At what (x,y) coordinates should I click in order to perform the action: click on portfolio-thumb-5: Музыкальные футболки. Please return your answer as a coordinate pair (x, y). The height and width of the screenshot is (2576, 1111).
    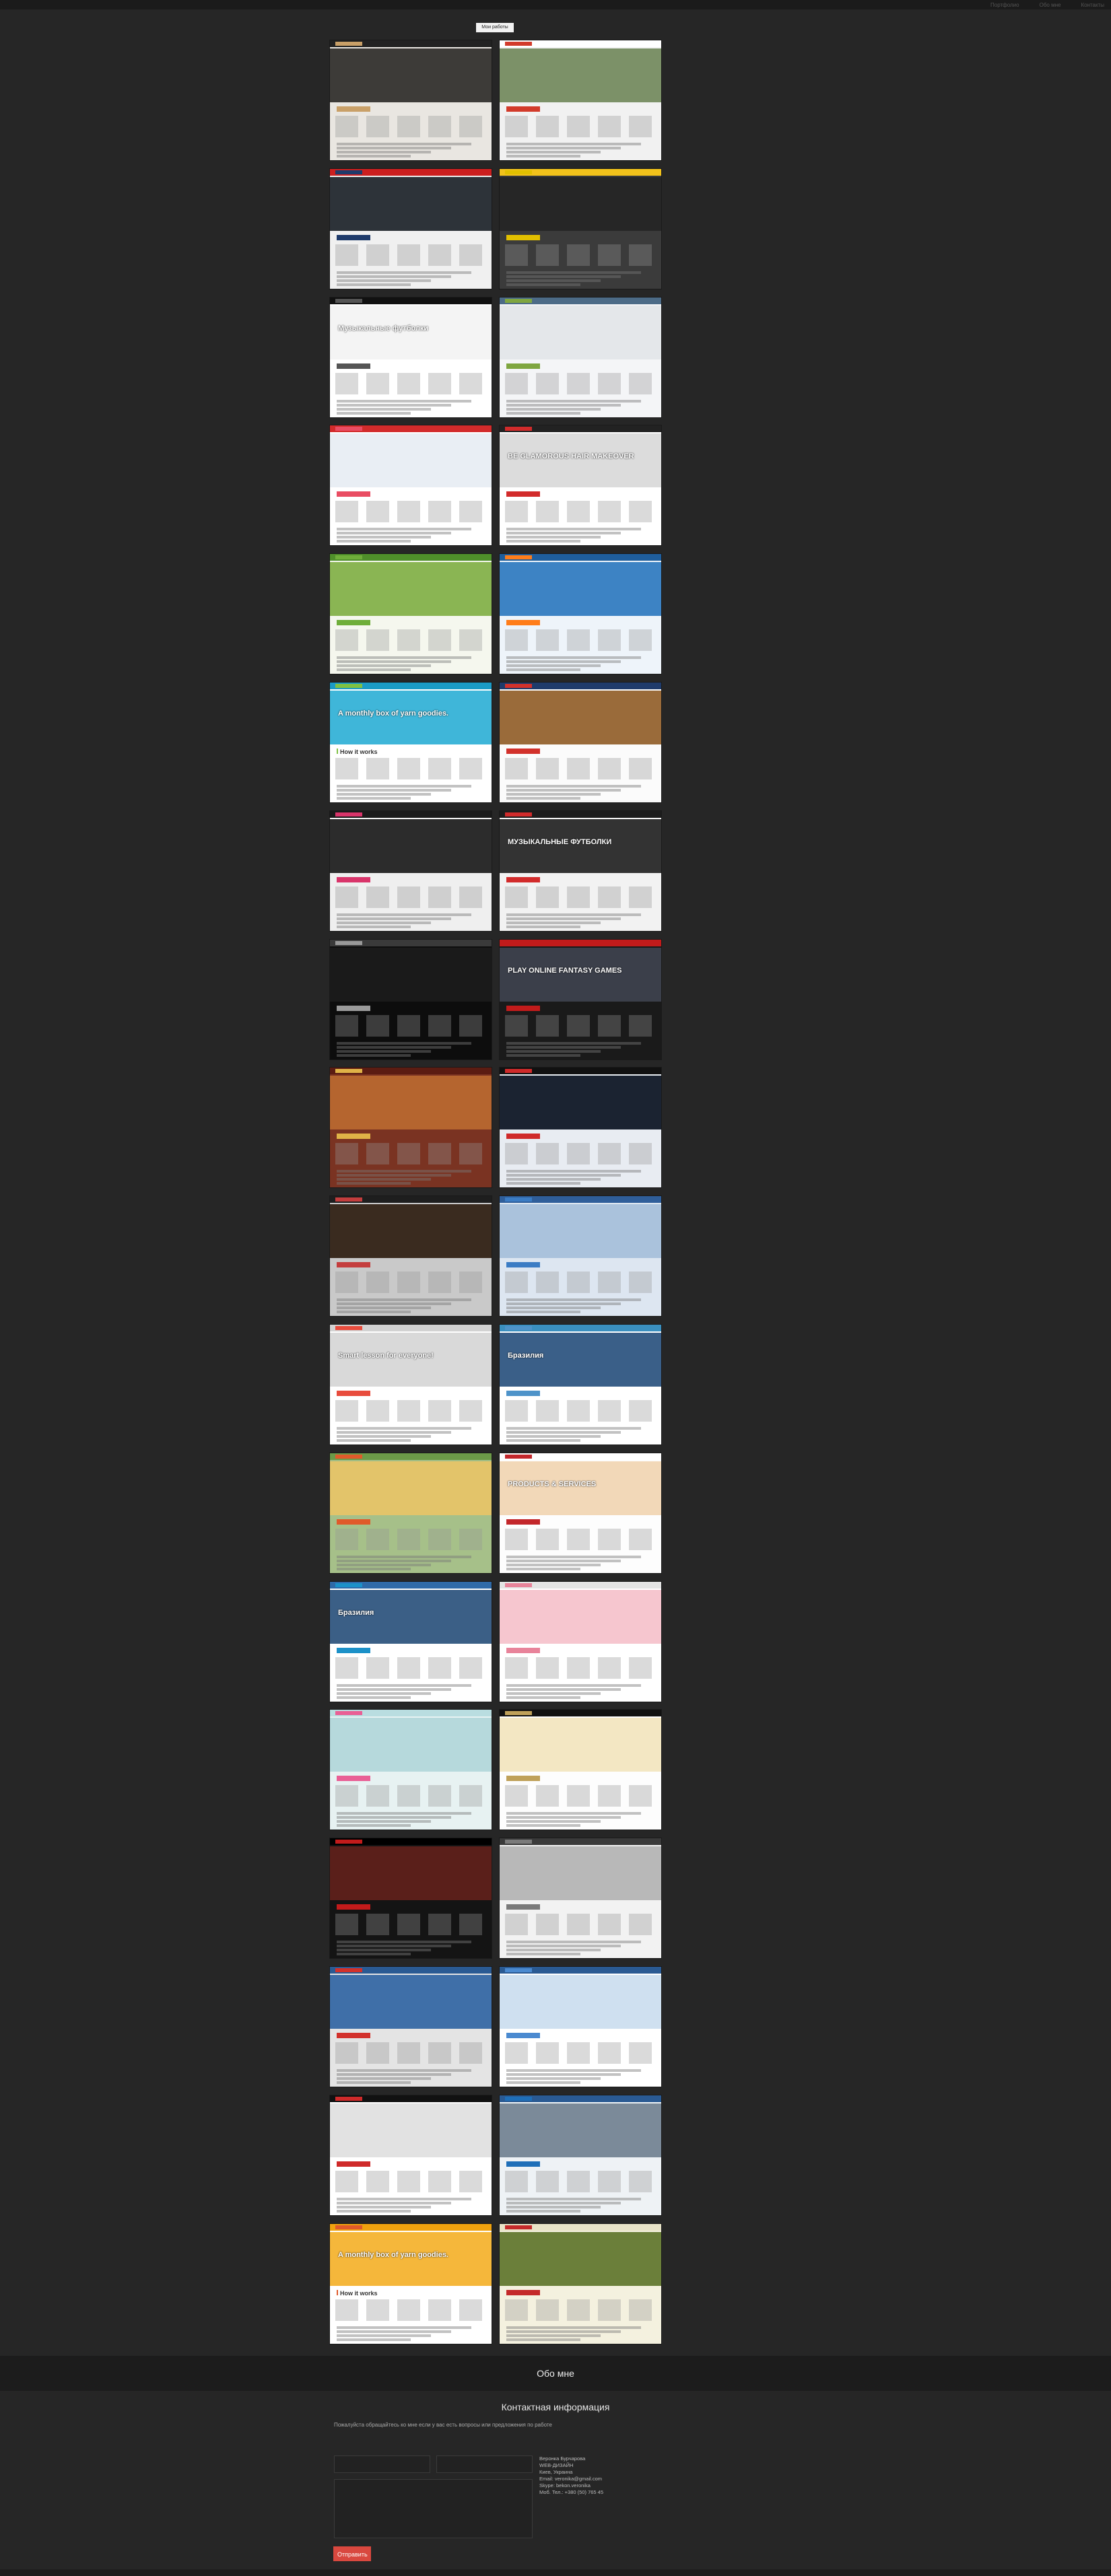
    Looking at the image, I should click on (411, 357).